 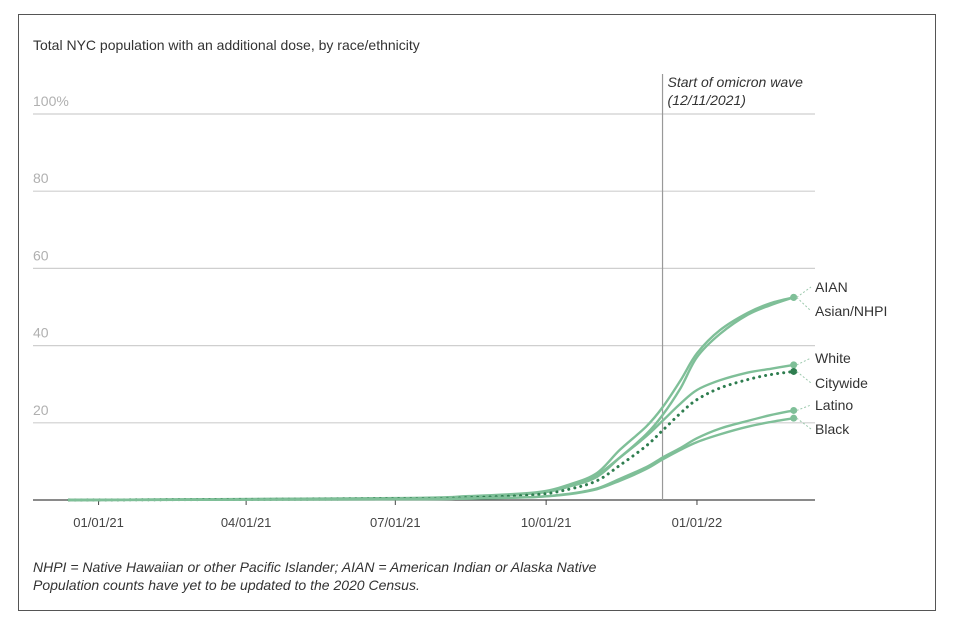 I want to click on series-label-citywide: Citywide, so click(x=841, y=383).